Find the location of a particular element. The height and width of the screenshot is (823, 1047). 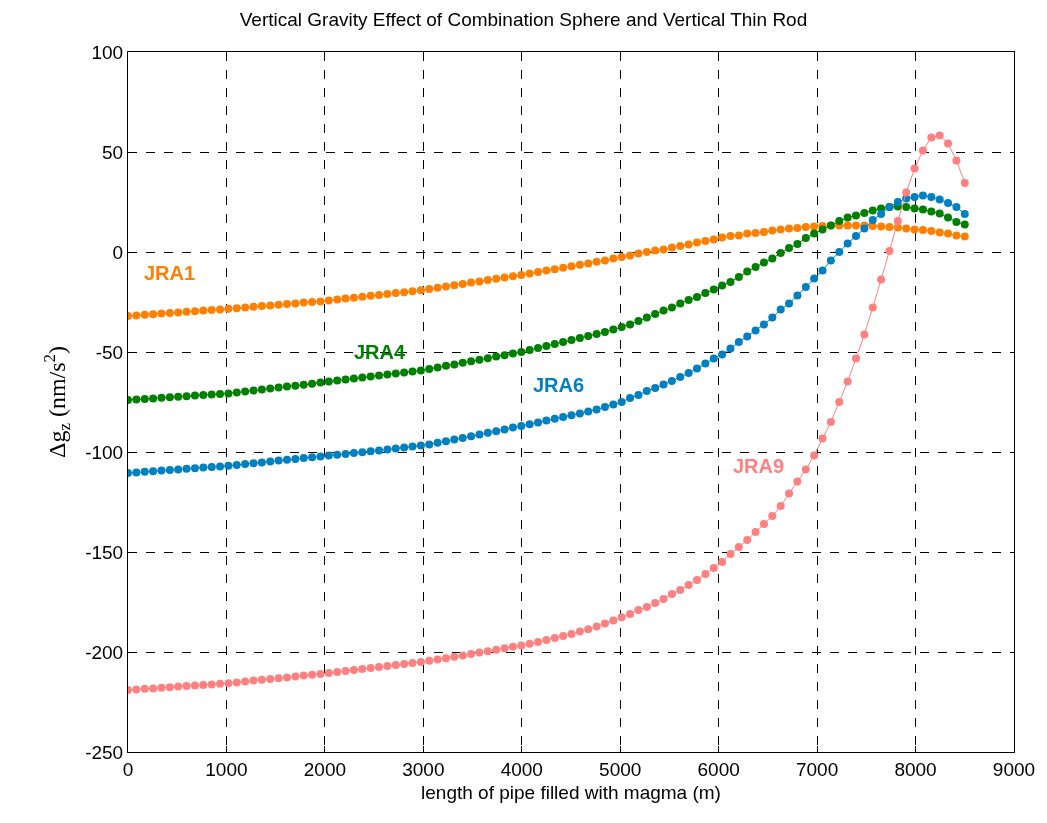

y-tick-label: 100 is located at coordinates (107, 52).